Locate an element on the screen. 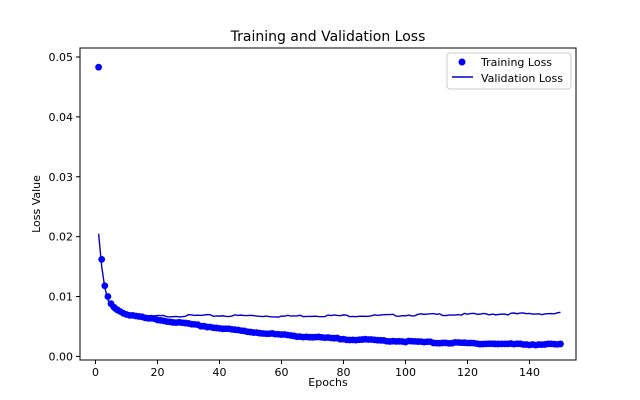  legend: Training Loss Validation Loss is located at coordinates (509, 71).